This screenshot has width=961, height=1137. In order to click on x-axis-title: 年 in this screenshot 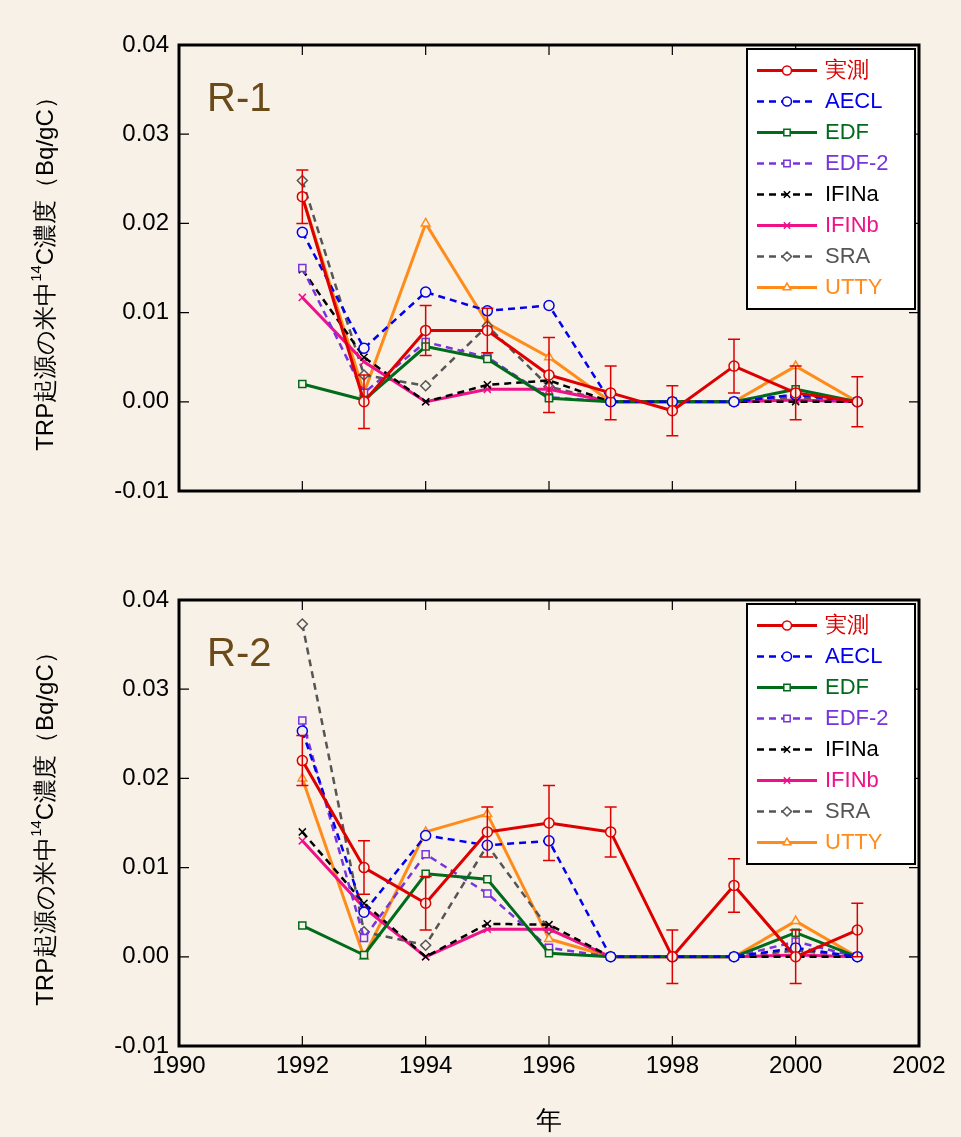, I will do `click(549, 1119)`.